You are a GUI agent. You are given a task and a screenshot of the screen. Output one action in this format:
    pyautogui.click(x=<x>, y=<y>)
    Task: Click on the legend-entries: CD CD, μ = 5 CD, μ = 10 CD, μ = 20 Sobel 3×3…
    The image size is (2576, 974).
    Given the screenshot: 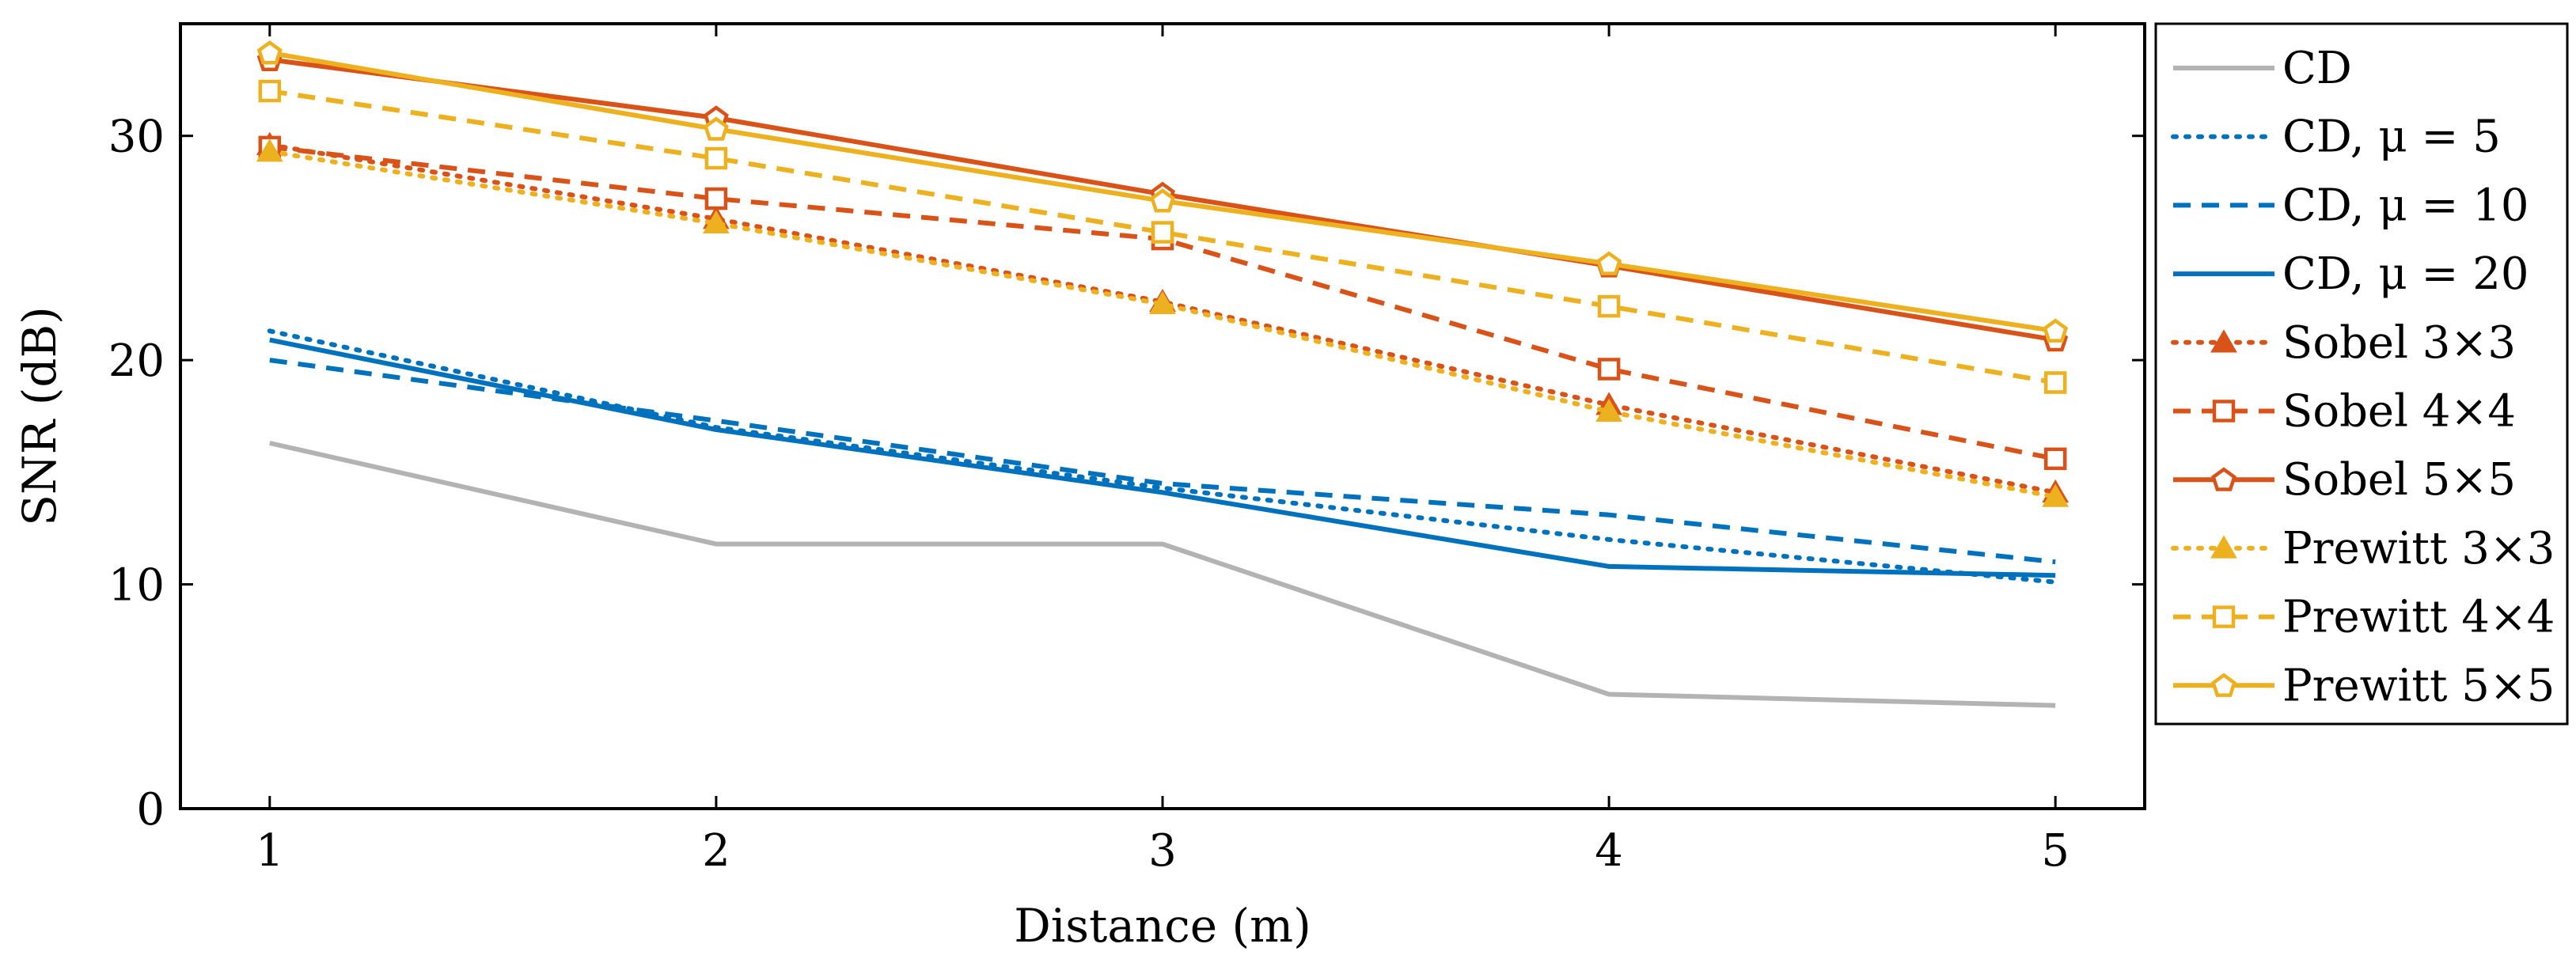 What is the action you would take?
    pyautogui.click(x=2363, y=377)
    